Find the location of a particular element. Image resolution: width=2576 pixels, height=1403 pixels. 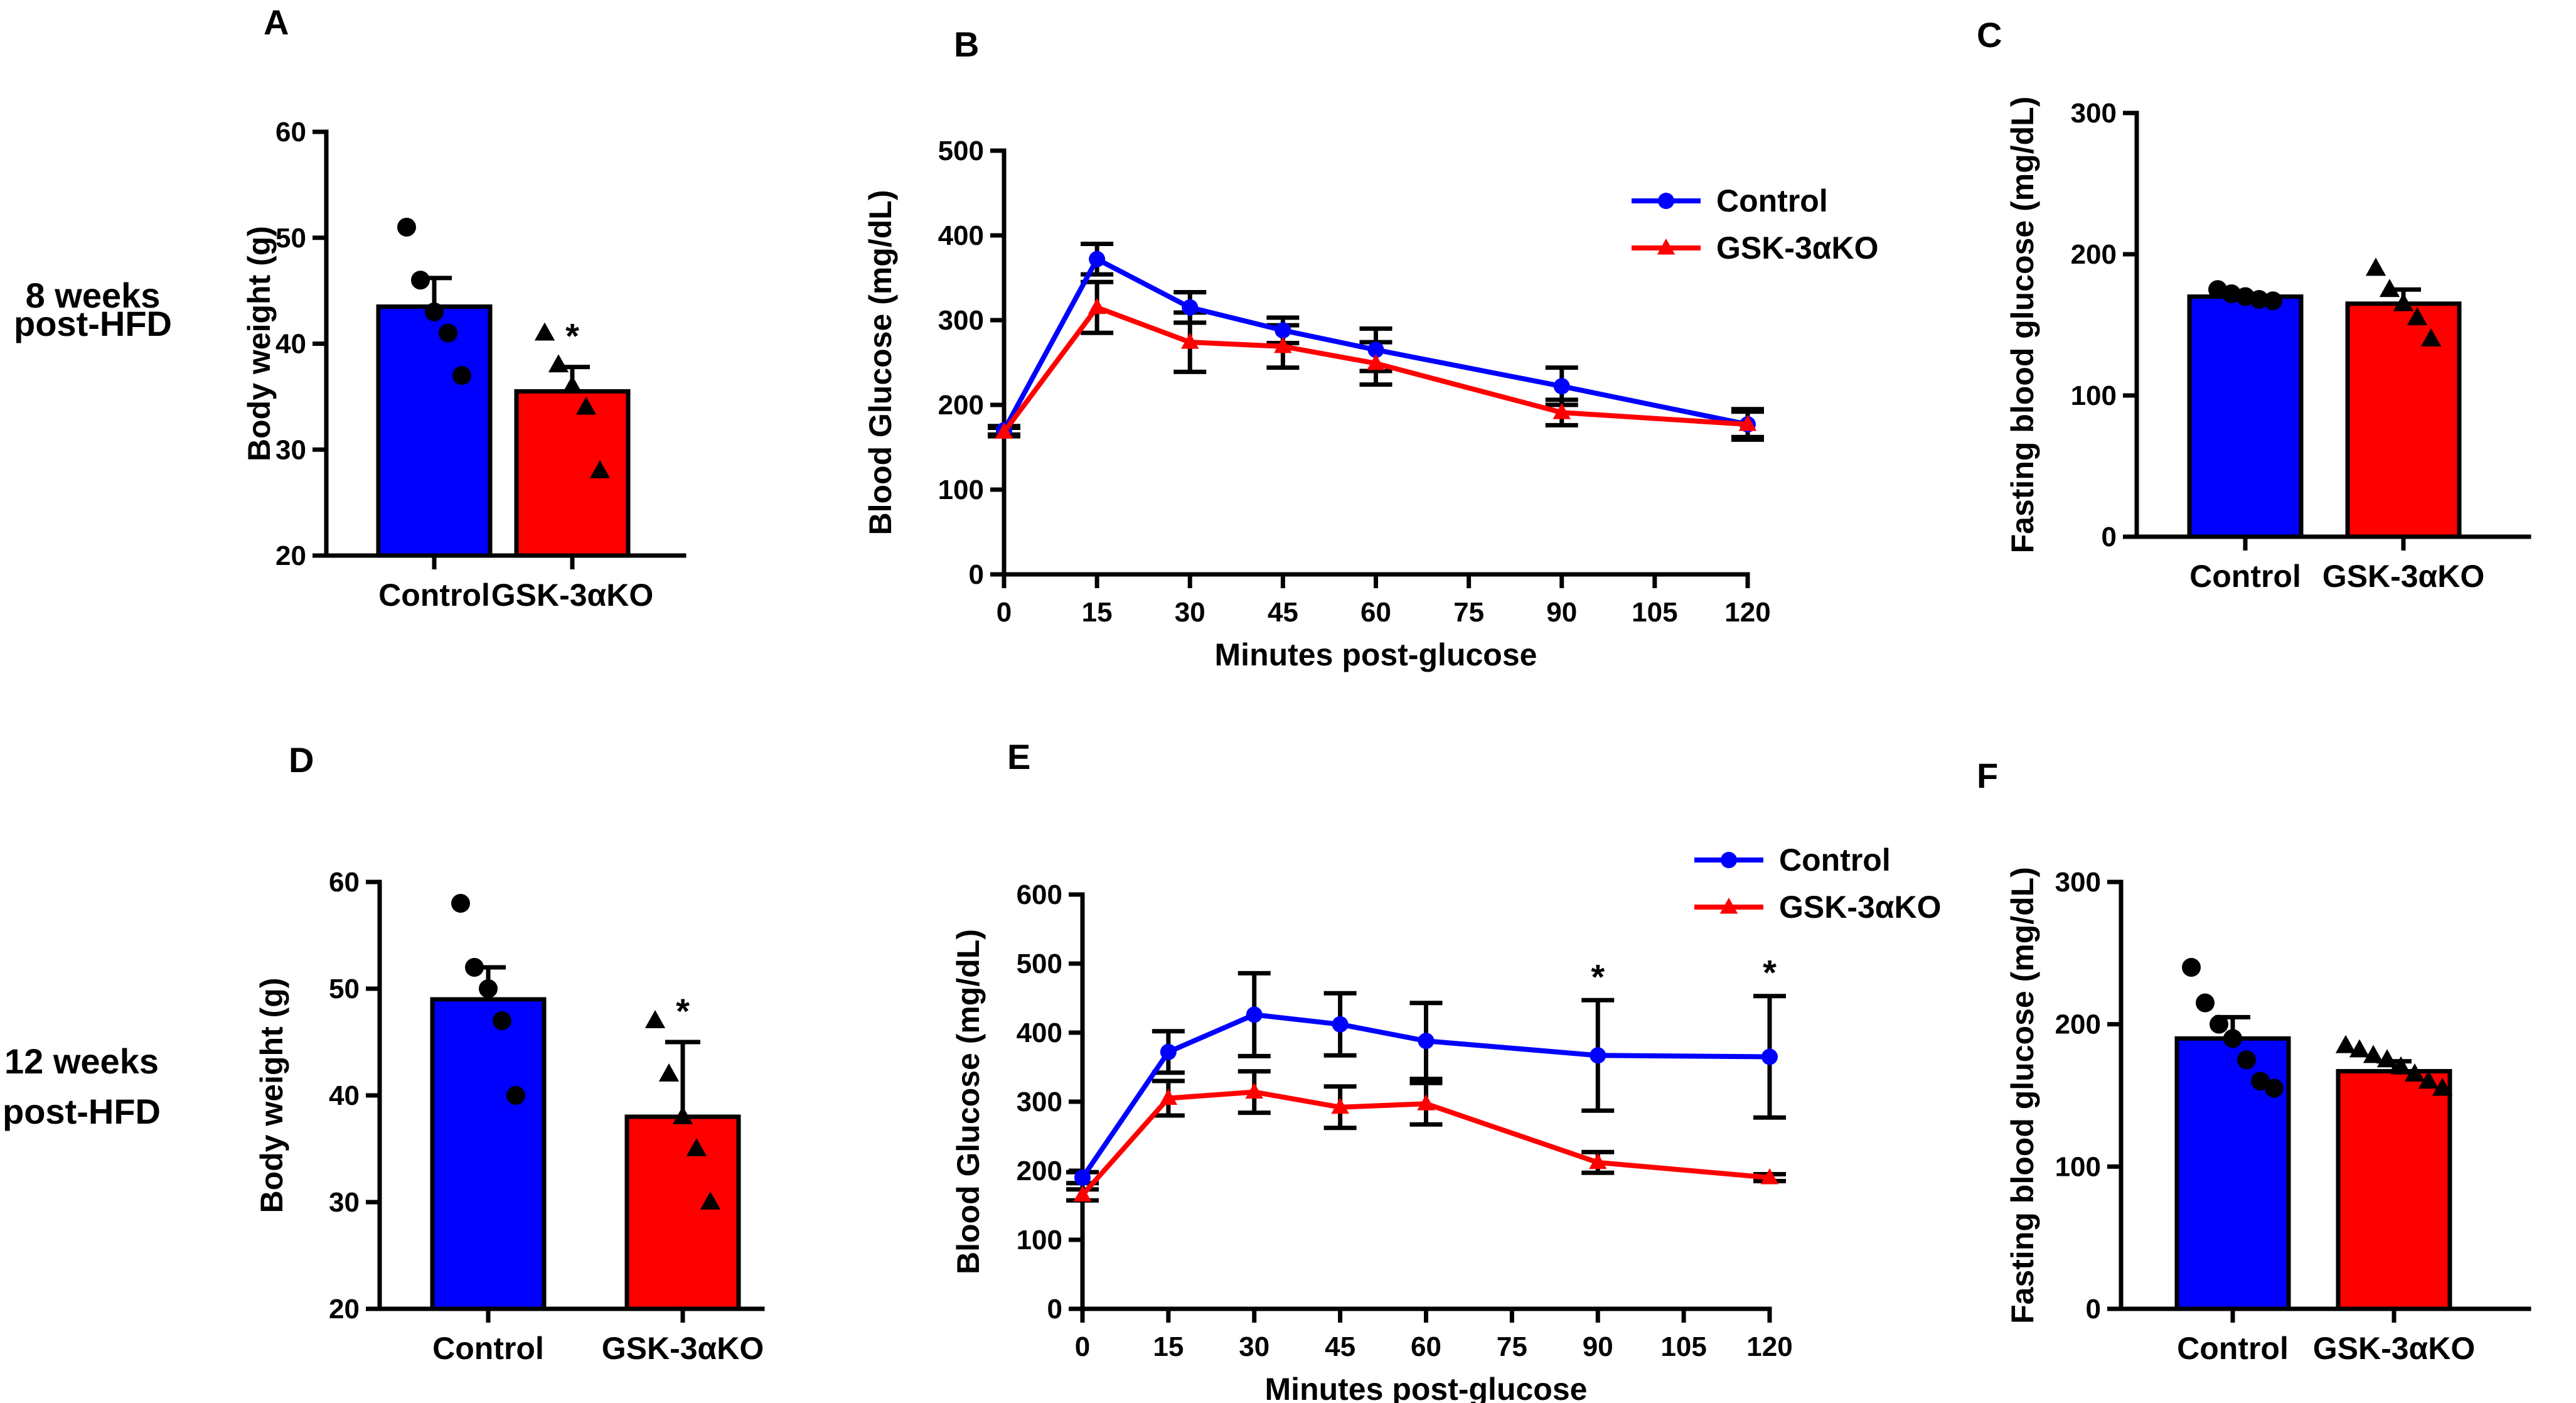

x-tick-label: 105 is located at coordinates (1655, 612).